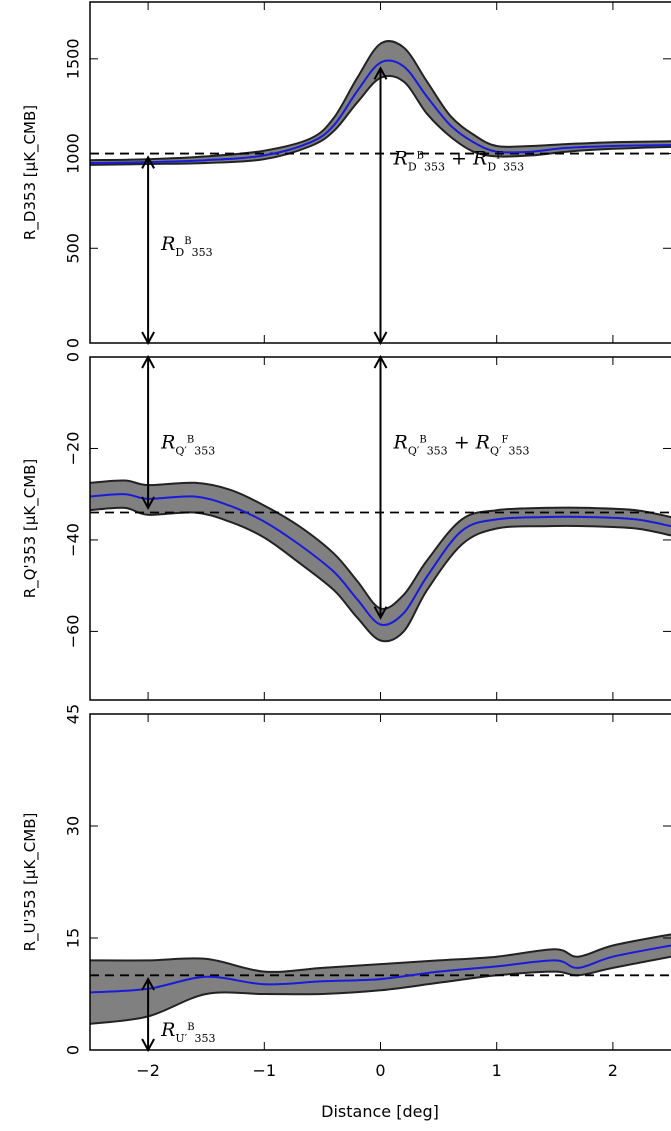 This screenshot has width=671, height=1131. I want to click on annotation-label: RDB353, so click(186, 246).